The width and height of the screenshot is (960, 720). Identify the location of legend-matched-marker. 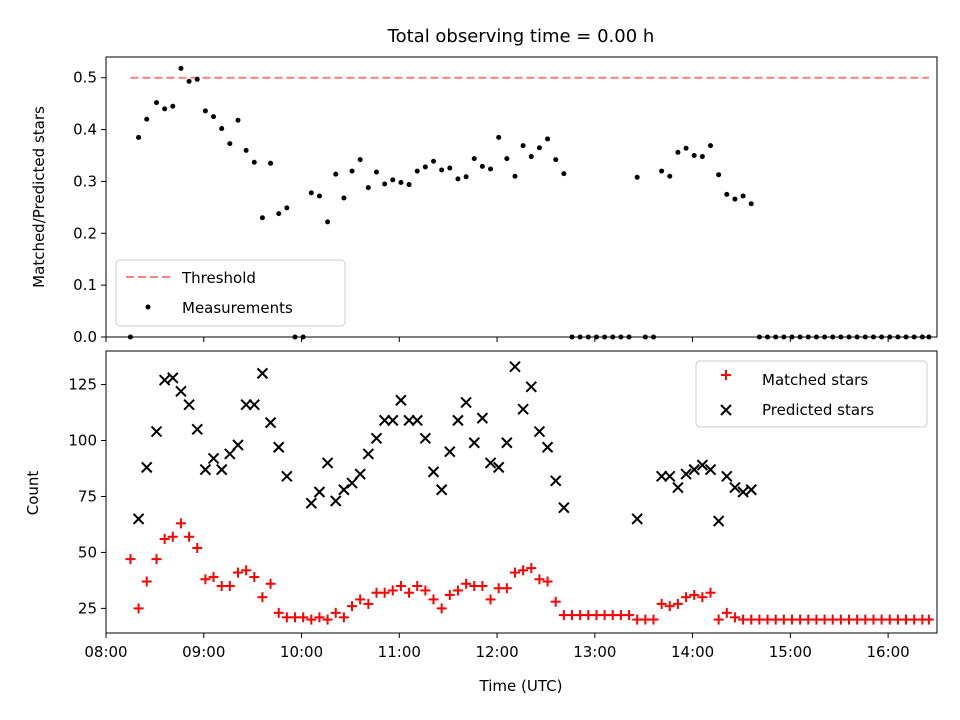
(726, 375).